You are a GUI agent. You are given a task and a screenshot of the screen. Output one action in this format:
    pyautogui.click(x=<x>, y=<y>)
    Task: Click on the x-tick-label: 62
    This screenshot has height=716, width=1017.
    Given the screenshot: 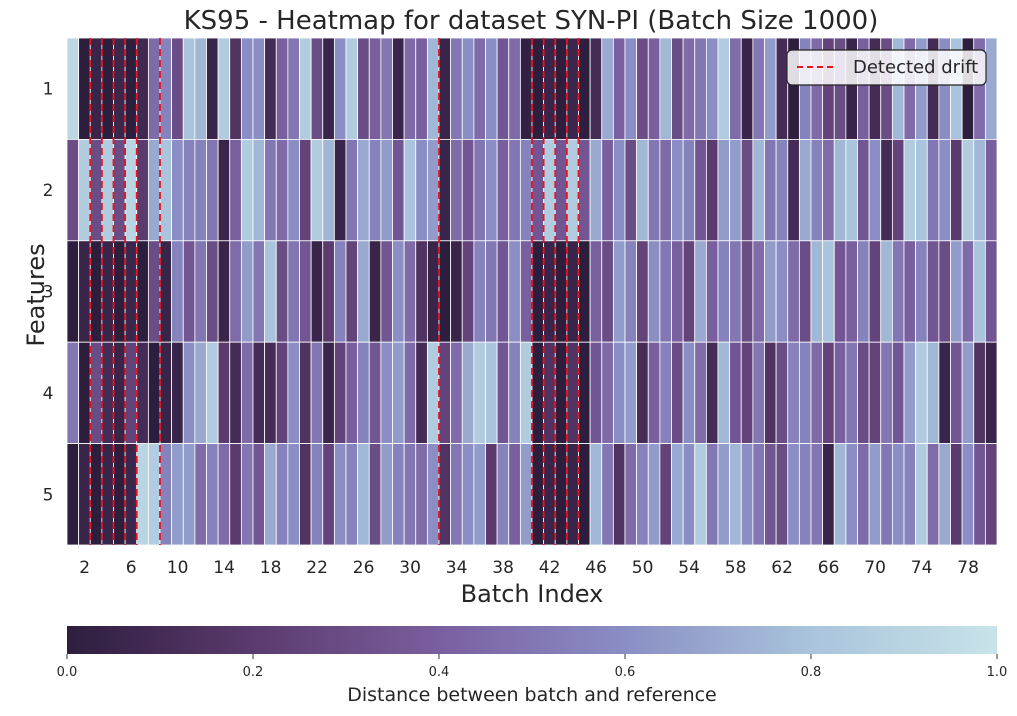 What is the action you would take?
    pyautogui.click(x=782, y=568)
    